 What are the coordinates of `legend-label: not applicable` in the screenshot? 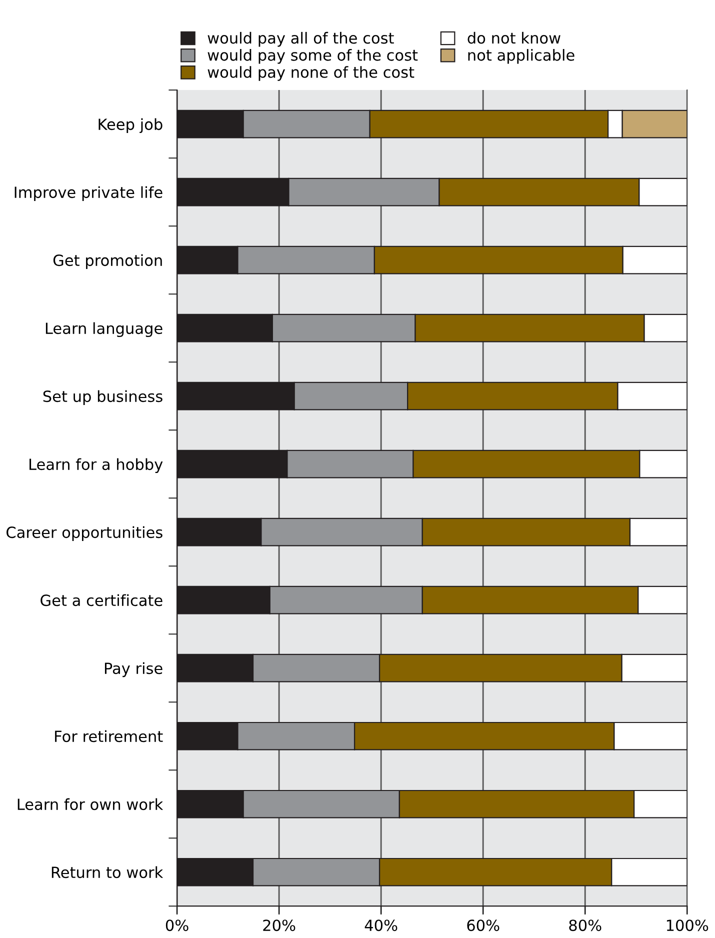 It's located at (521, 56).